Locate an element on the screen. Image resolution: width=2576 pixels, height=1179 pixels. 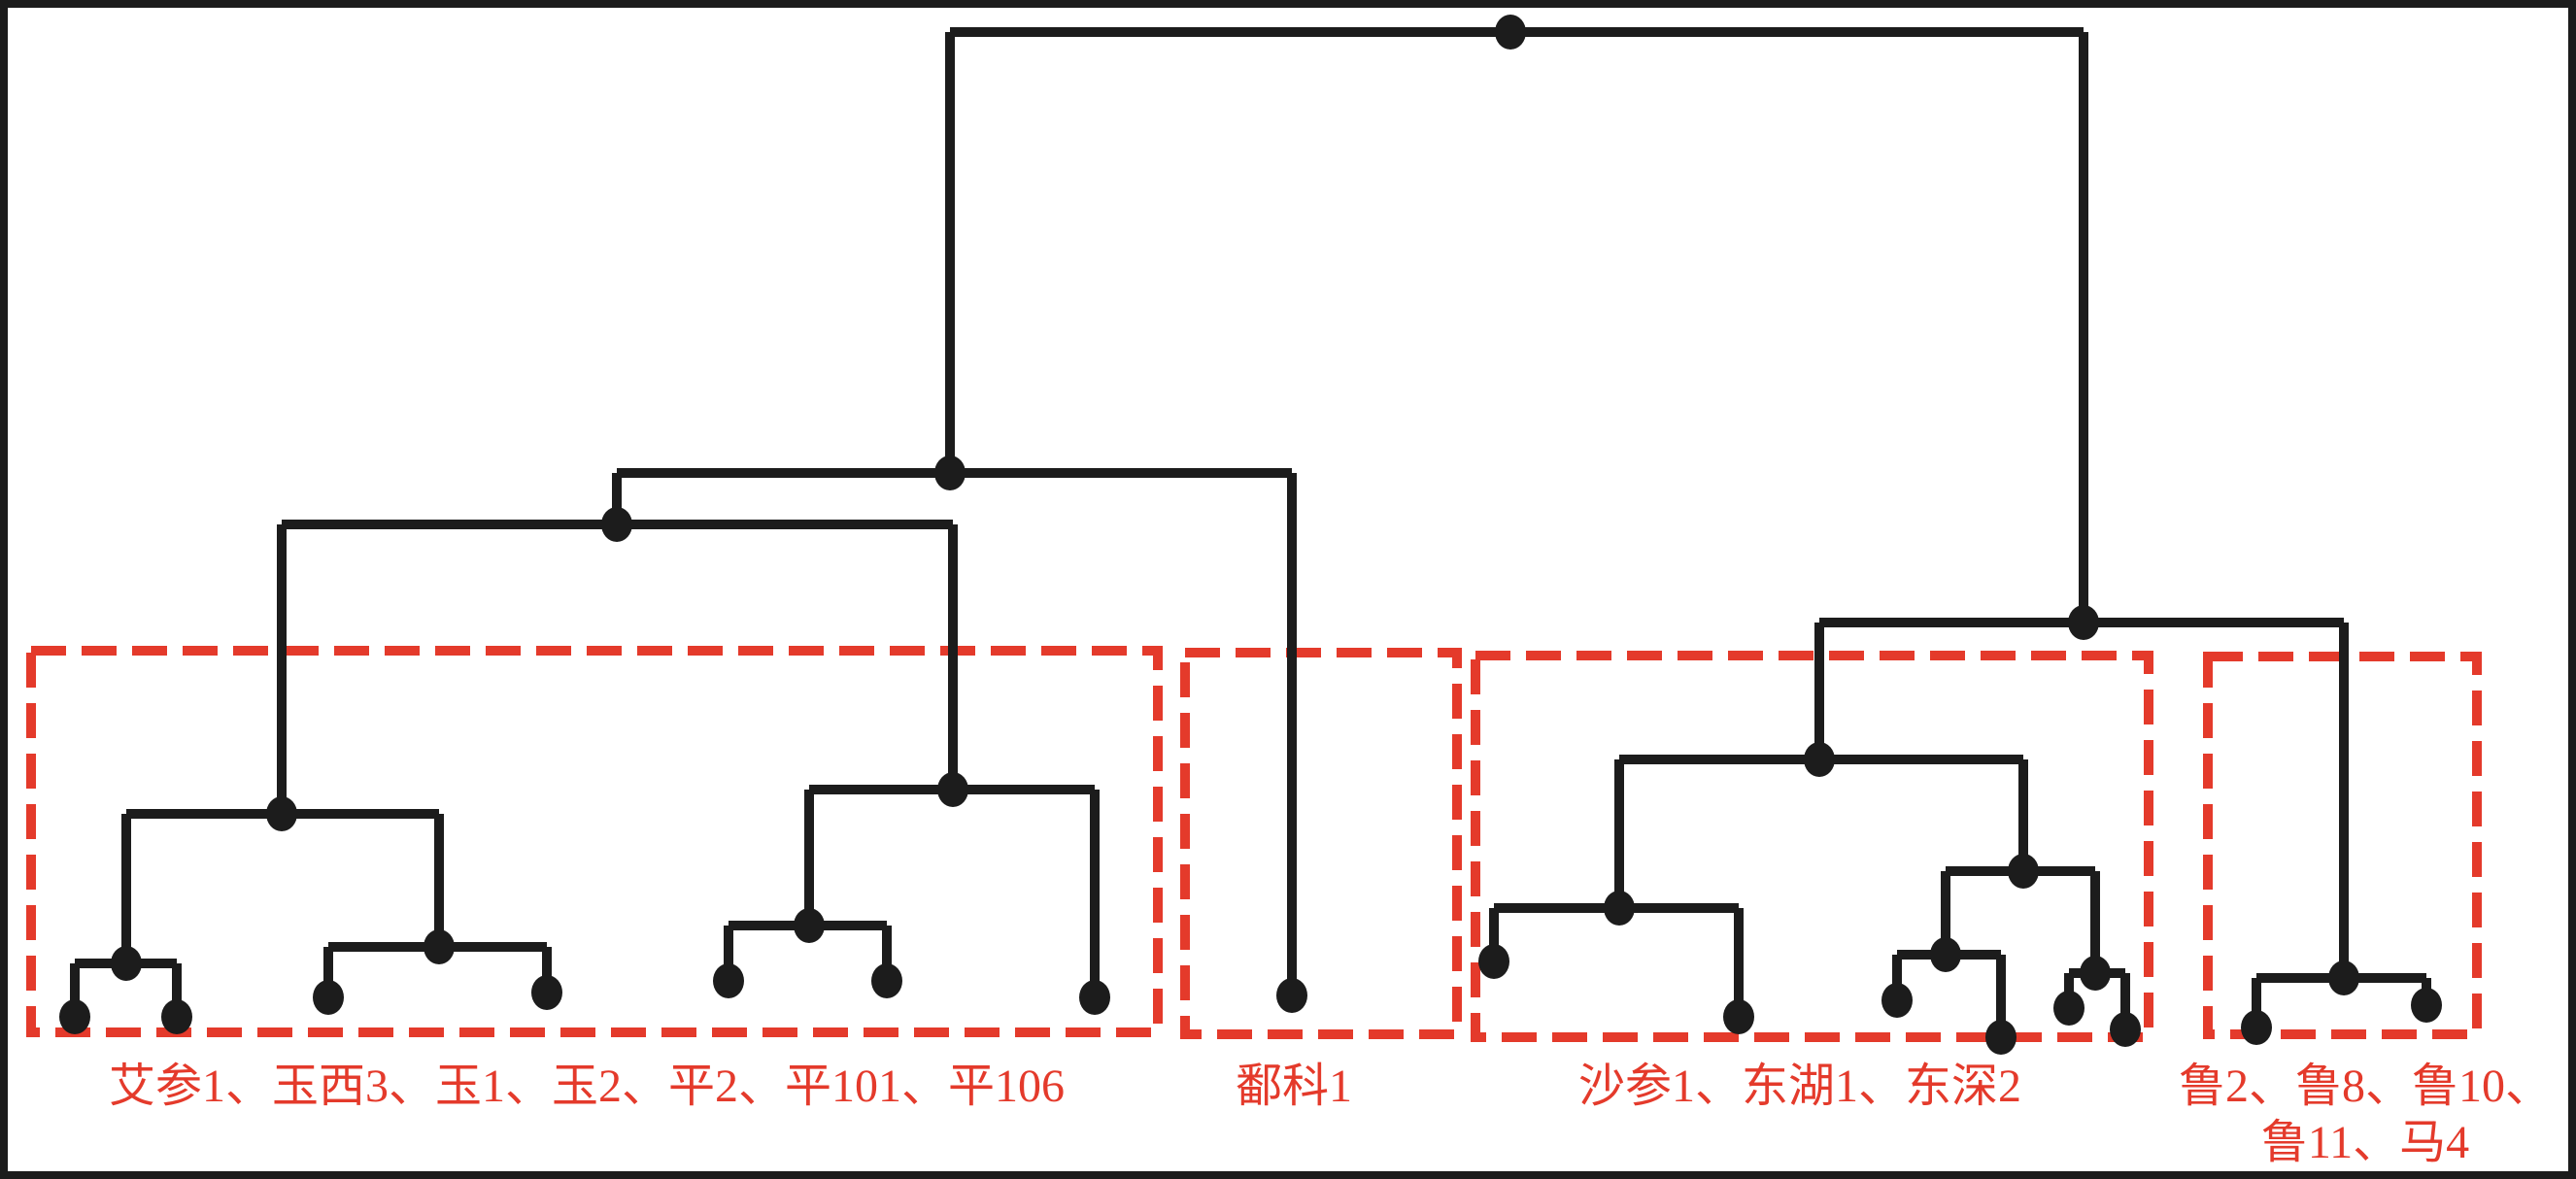
cluster3-label: 沙参1、东湖1、东深2 is located at coordinates (1799, 1086).